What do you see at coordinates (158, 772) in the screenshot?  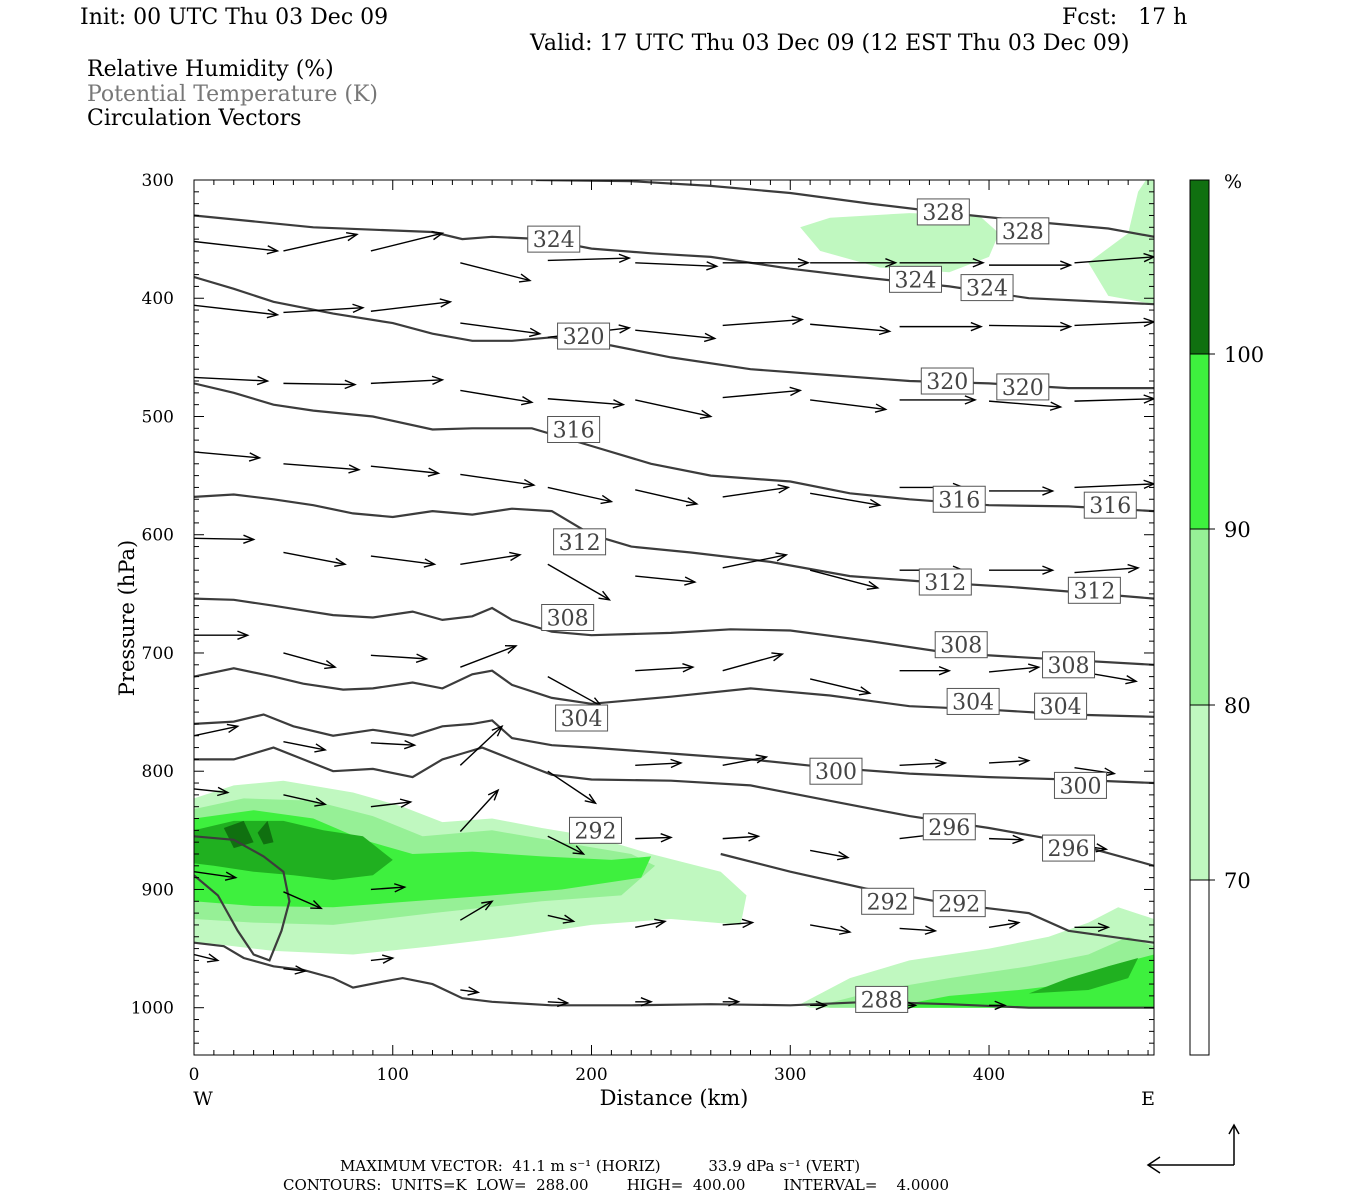 I see `y-tick-label: 800` at bounding box center [158, 772].